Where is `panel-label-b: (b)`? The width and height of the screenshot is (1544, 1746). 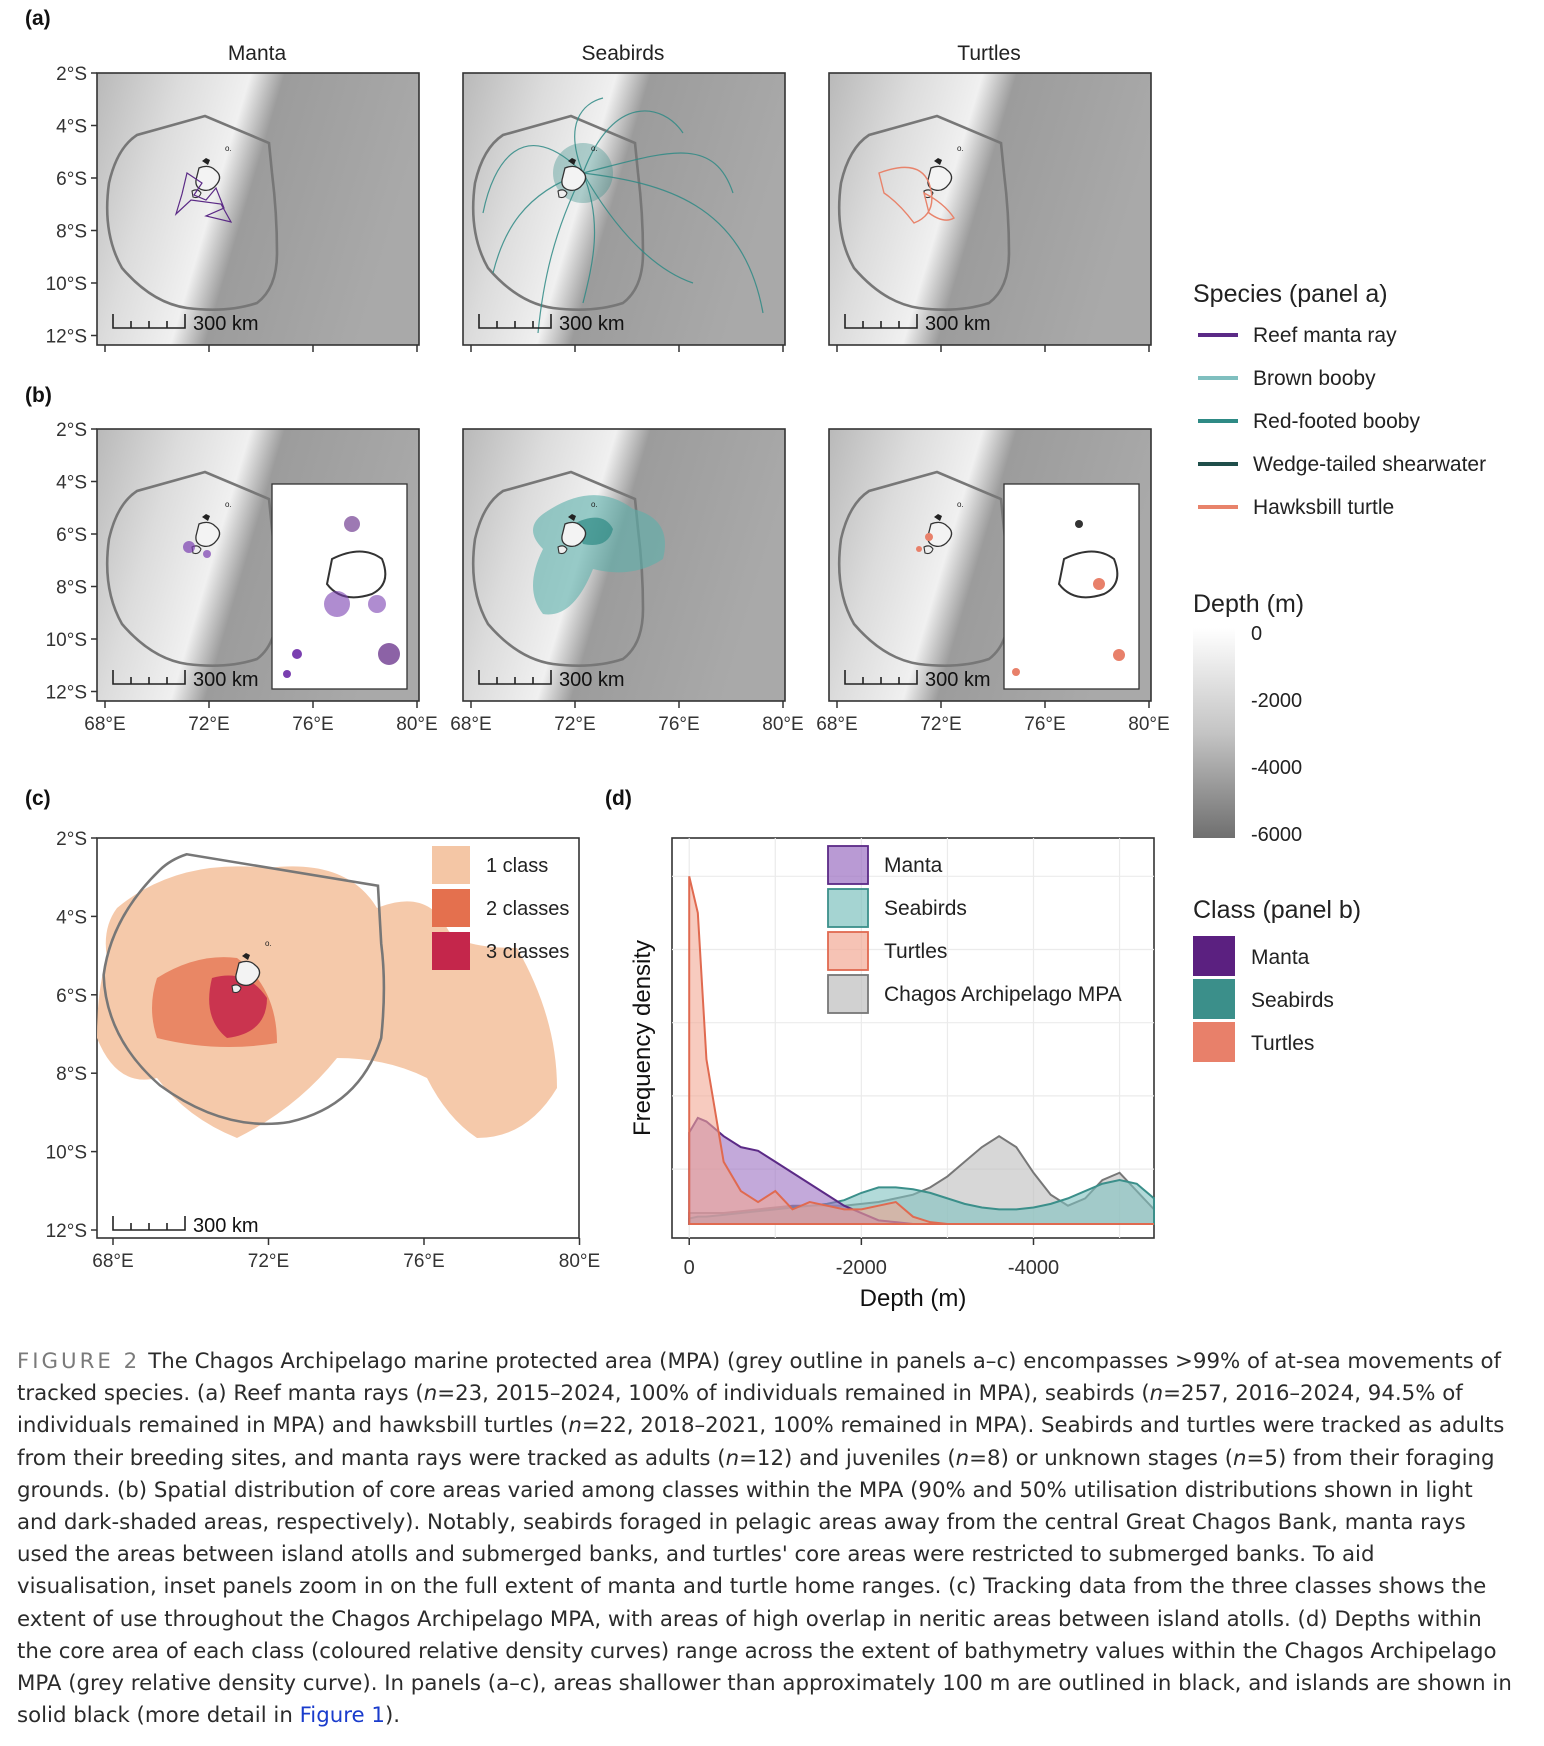 panel-label-b: (b) is located at coordinates (38, 395).